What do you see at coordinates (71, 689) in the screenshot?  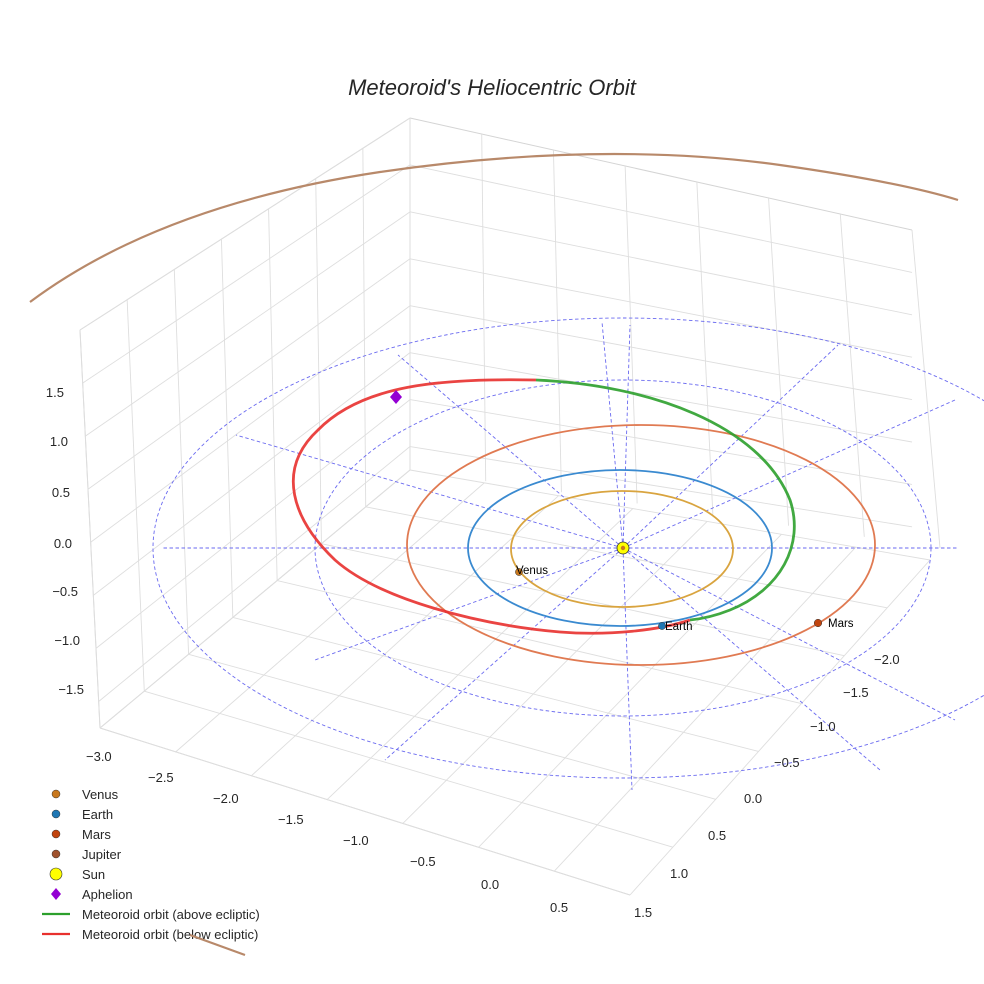 I see `z-tick-label: −1.5` at bounding box center [71, 689].